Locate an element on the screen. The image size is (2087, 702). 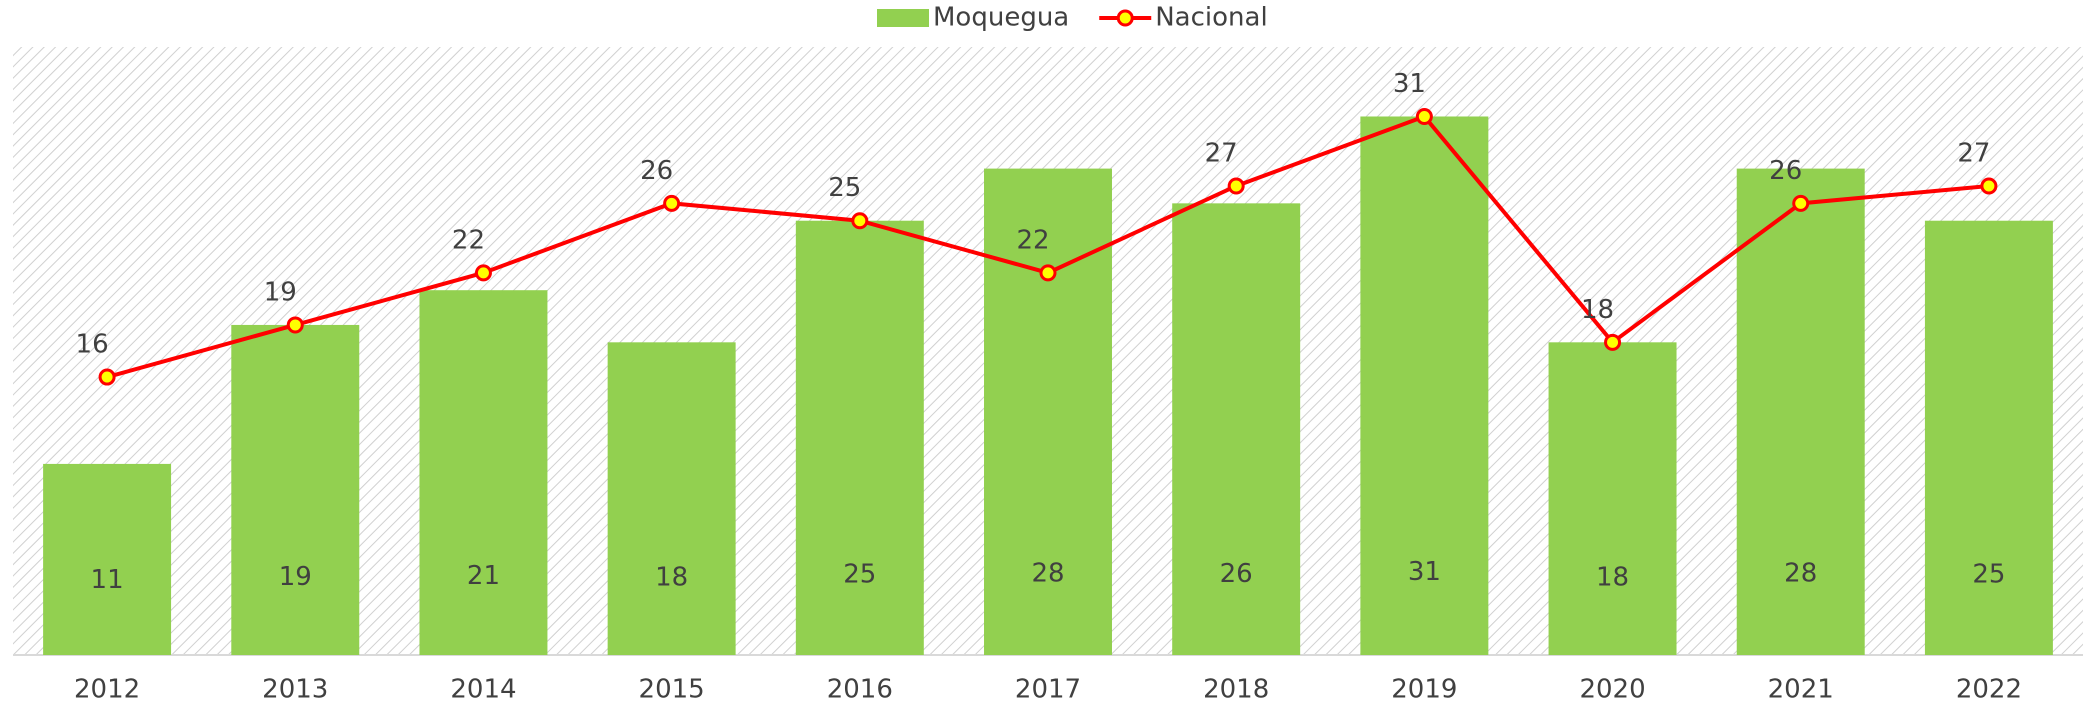
legend-label: Moquegua is located at coordinates (1001, 18).